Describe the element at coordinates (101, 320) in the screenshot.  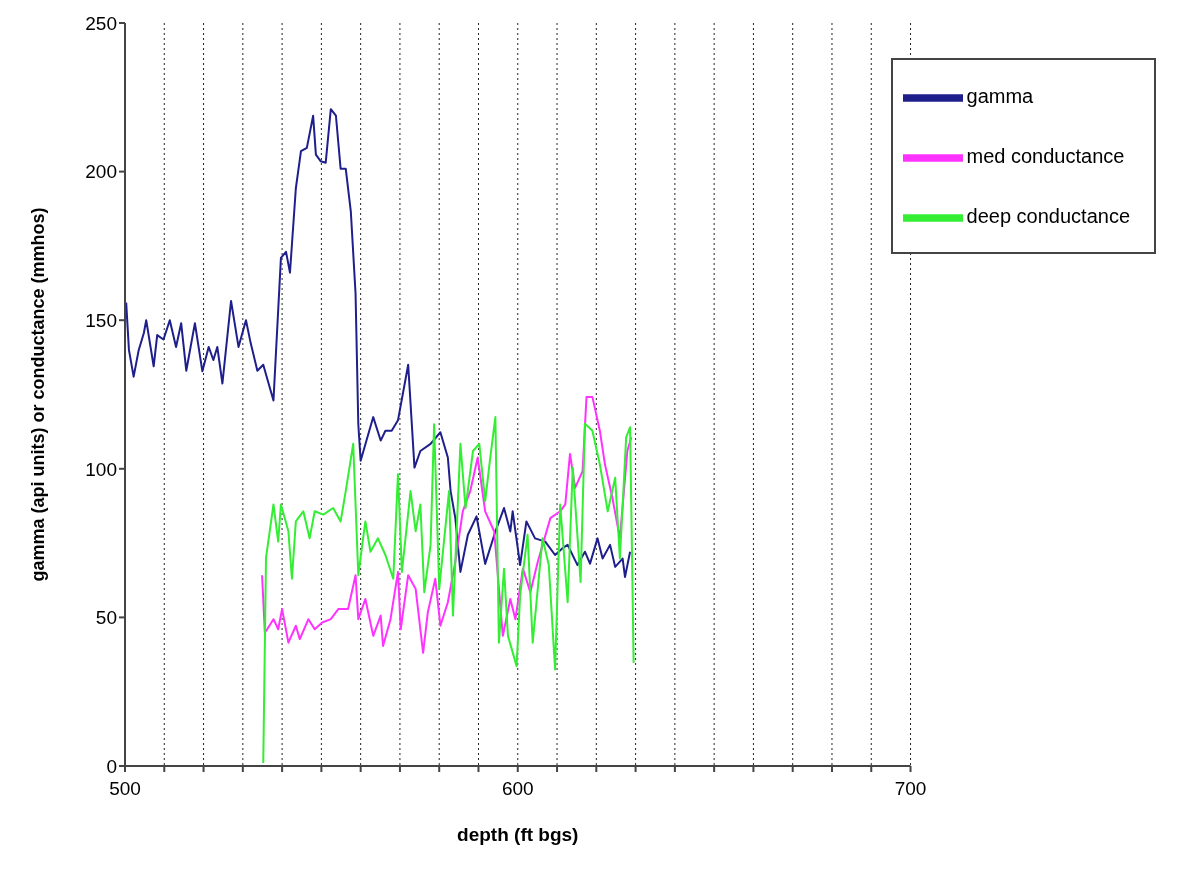
I see `y-tick-label: 150` at that location.